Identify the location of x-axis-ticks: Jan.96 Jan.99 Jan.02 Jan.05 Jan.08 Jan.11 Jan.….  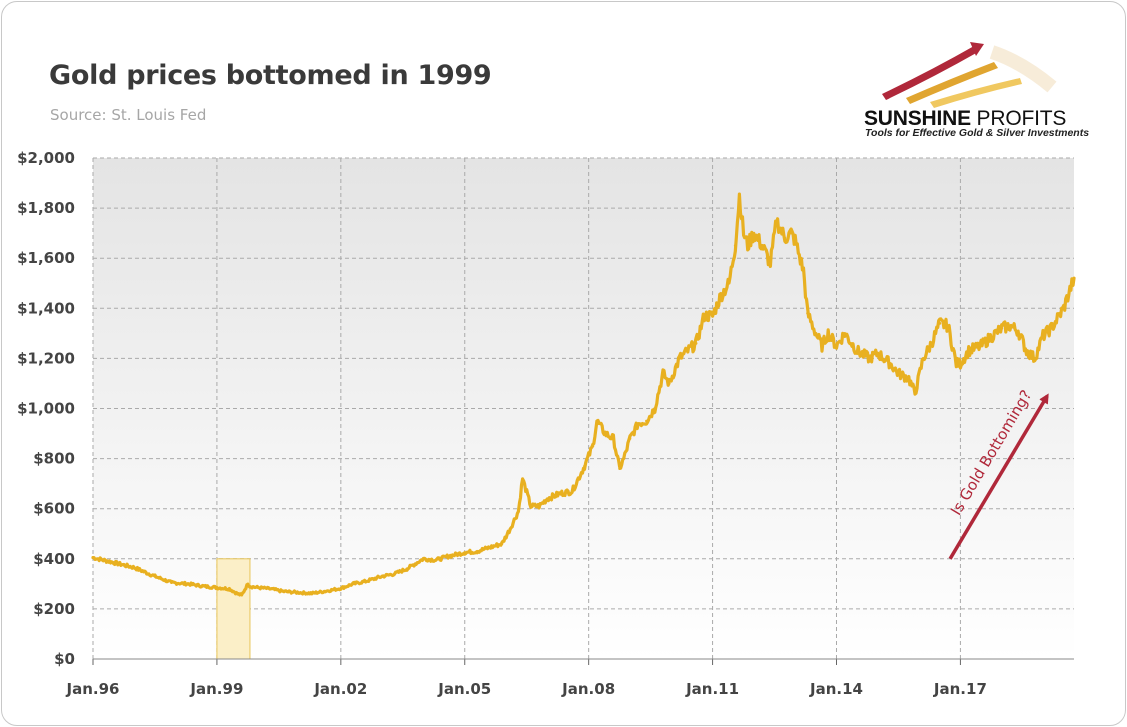
(526, 678).